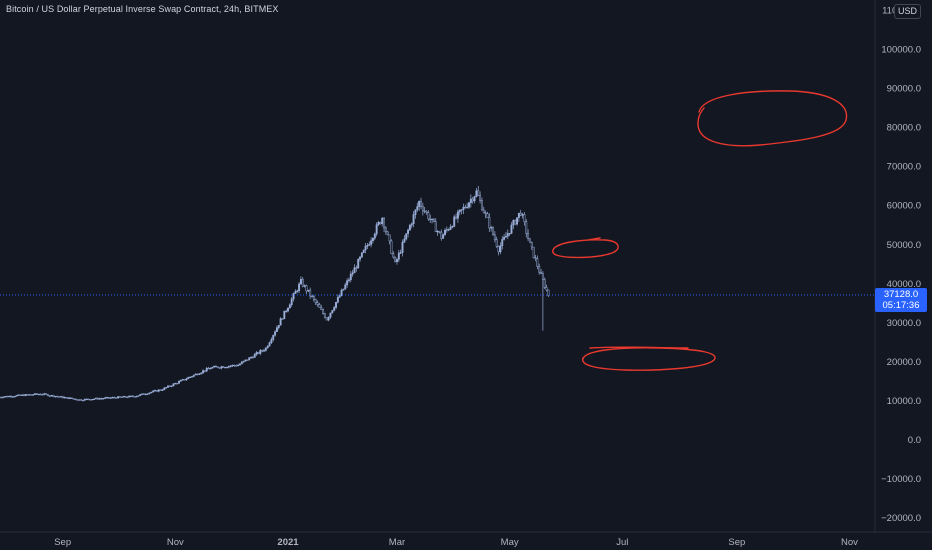 This screenshot has width=932, height=550. What do you see at coordinates (901, 305) in the screenshot?
I see `price-countdown: 05:17:36` at bounding box center [901, 305].